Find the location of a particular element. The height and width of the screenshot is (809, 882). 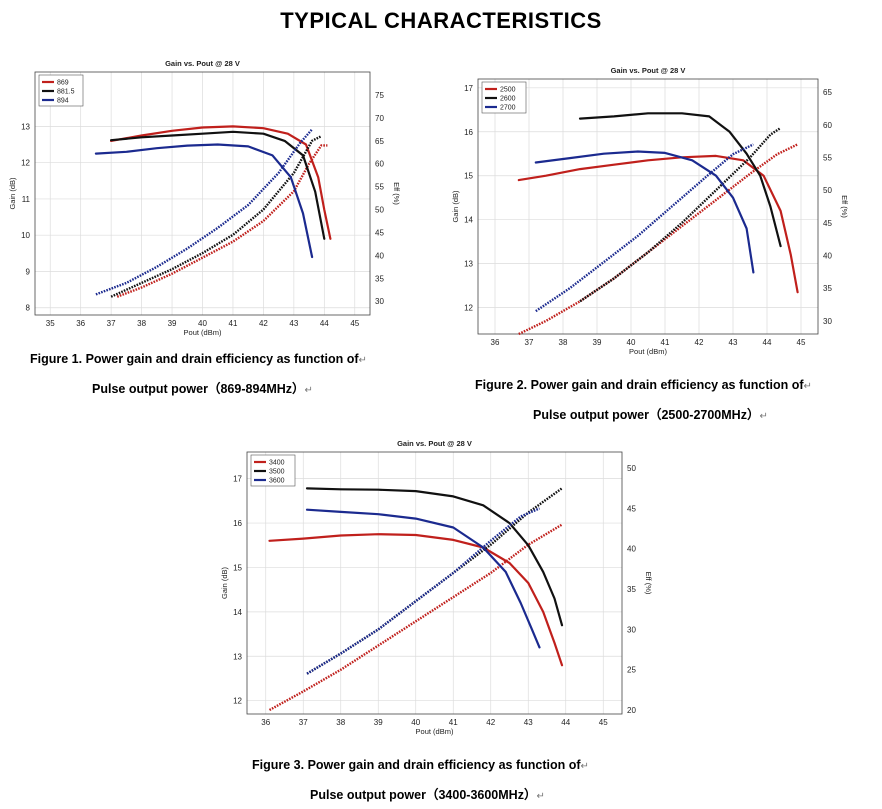

figure1-caption-line2: Pulse output power（869-894MHz）↵ is located at coordinates (202, 389).